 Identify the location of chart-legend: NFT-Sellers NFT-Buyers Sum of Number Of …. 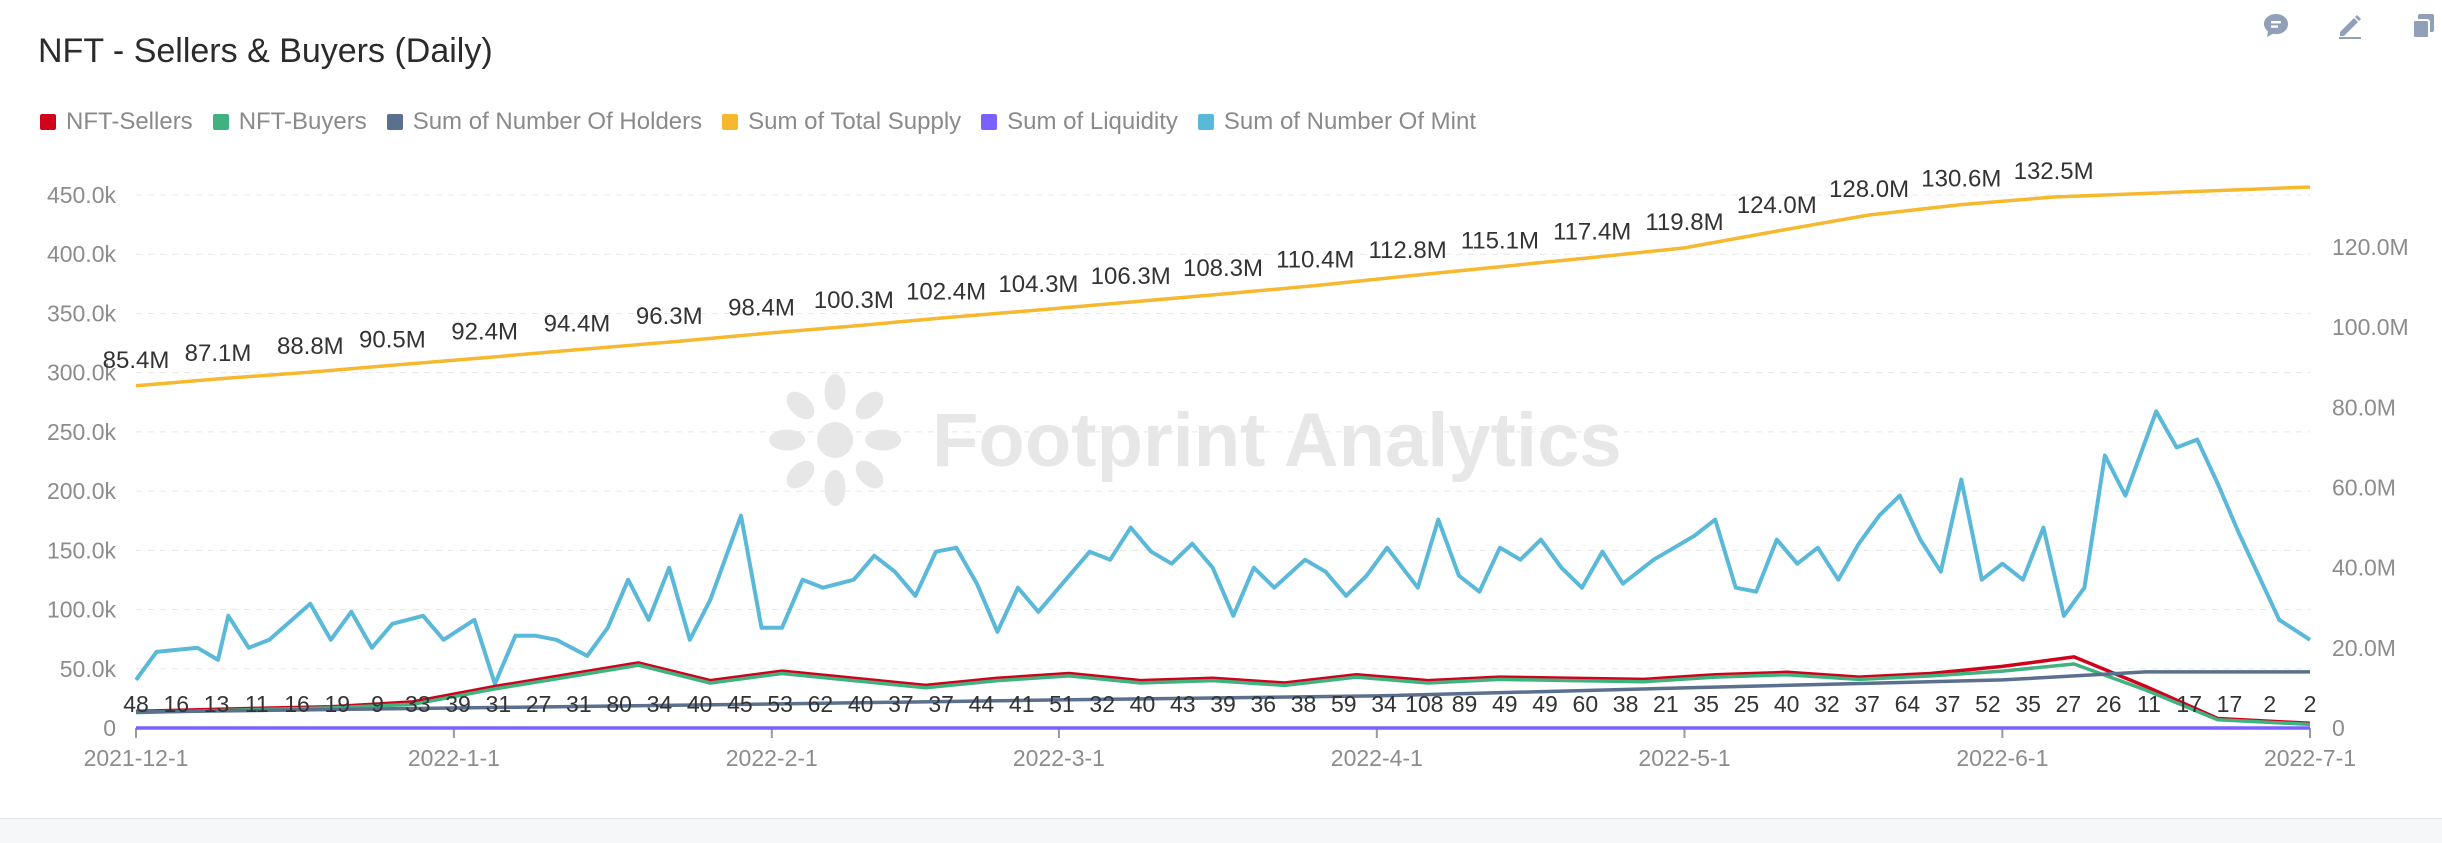
(758, 122).